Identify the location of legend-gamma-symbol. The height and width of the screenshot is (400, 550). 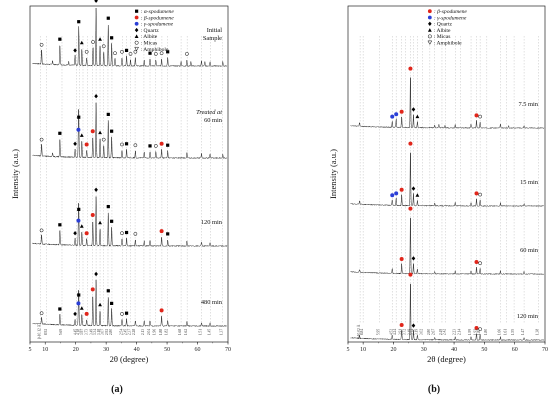
(429, 17).